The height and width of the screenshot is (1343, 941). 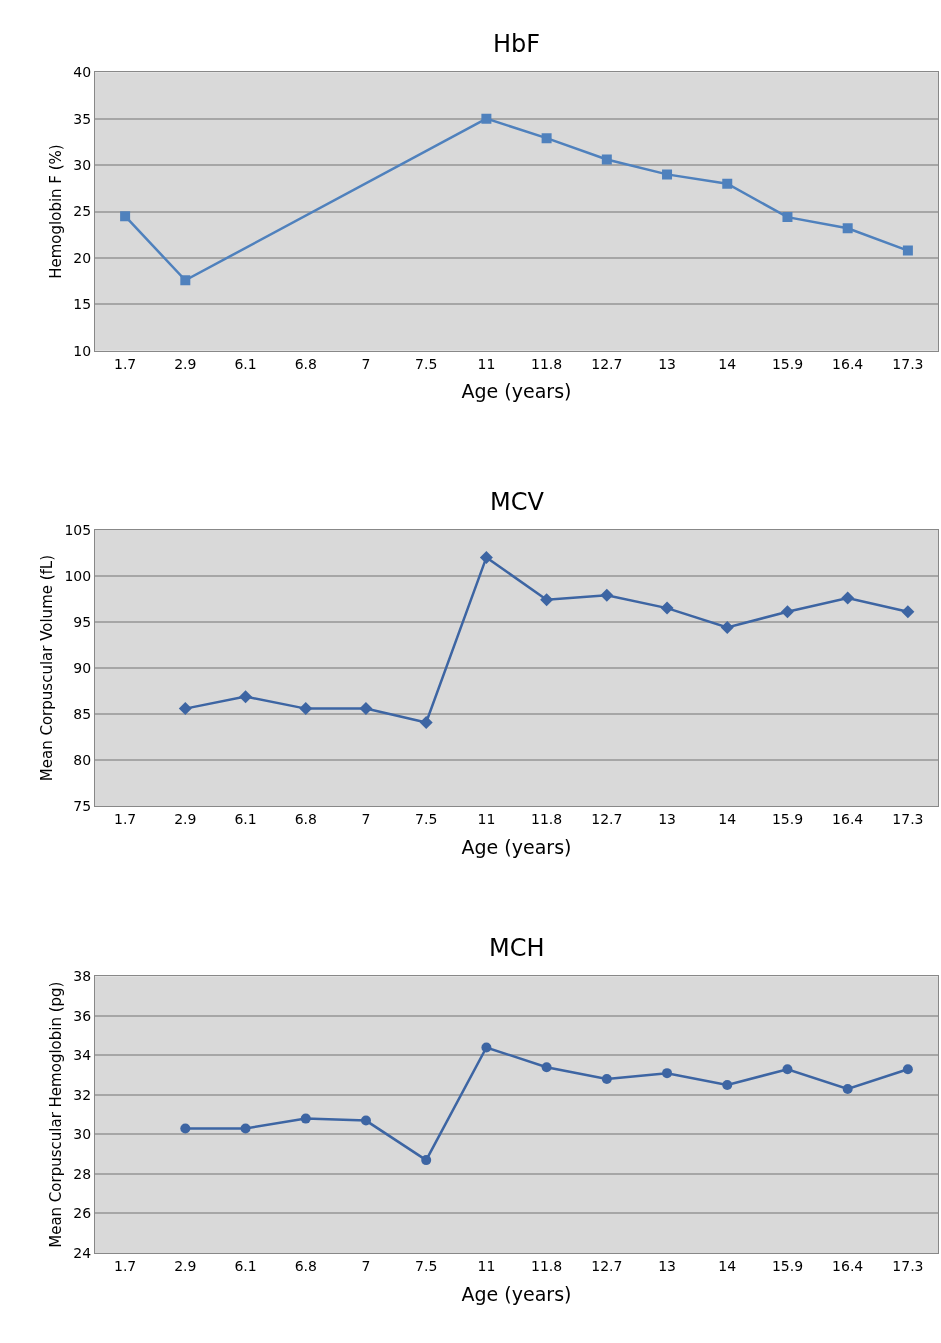 I want to click on chart-title: MCH, so click(x=517, y=948).